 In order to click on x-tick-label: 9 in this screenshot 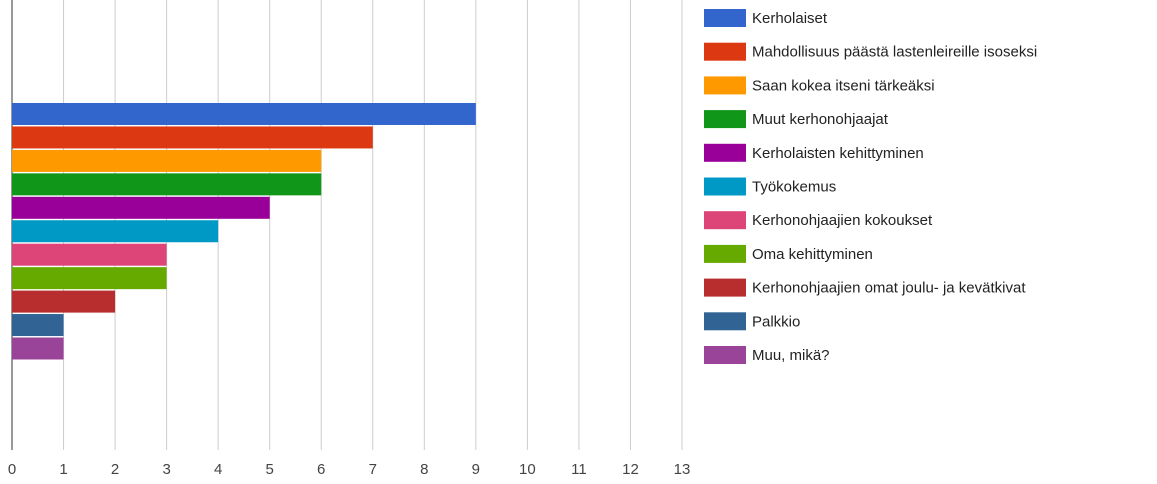, I will do `click(476, 469)`.